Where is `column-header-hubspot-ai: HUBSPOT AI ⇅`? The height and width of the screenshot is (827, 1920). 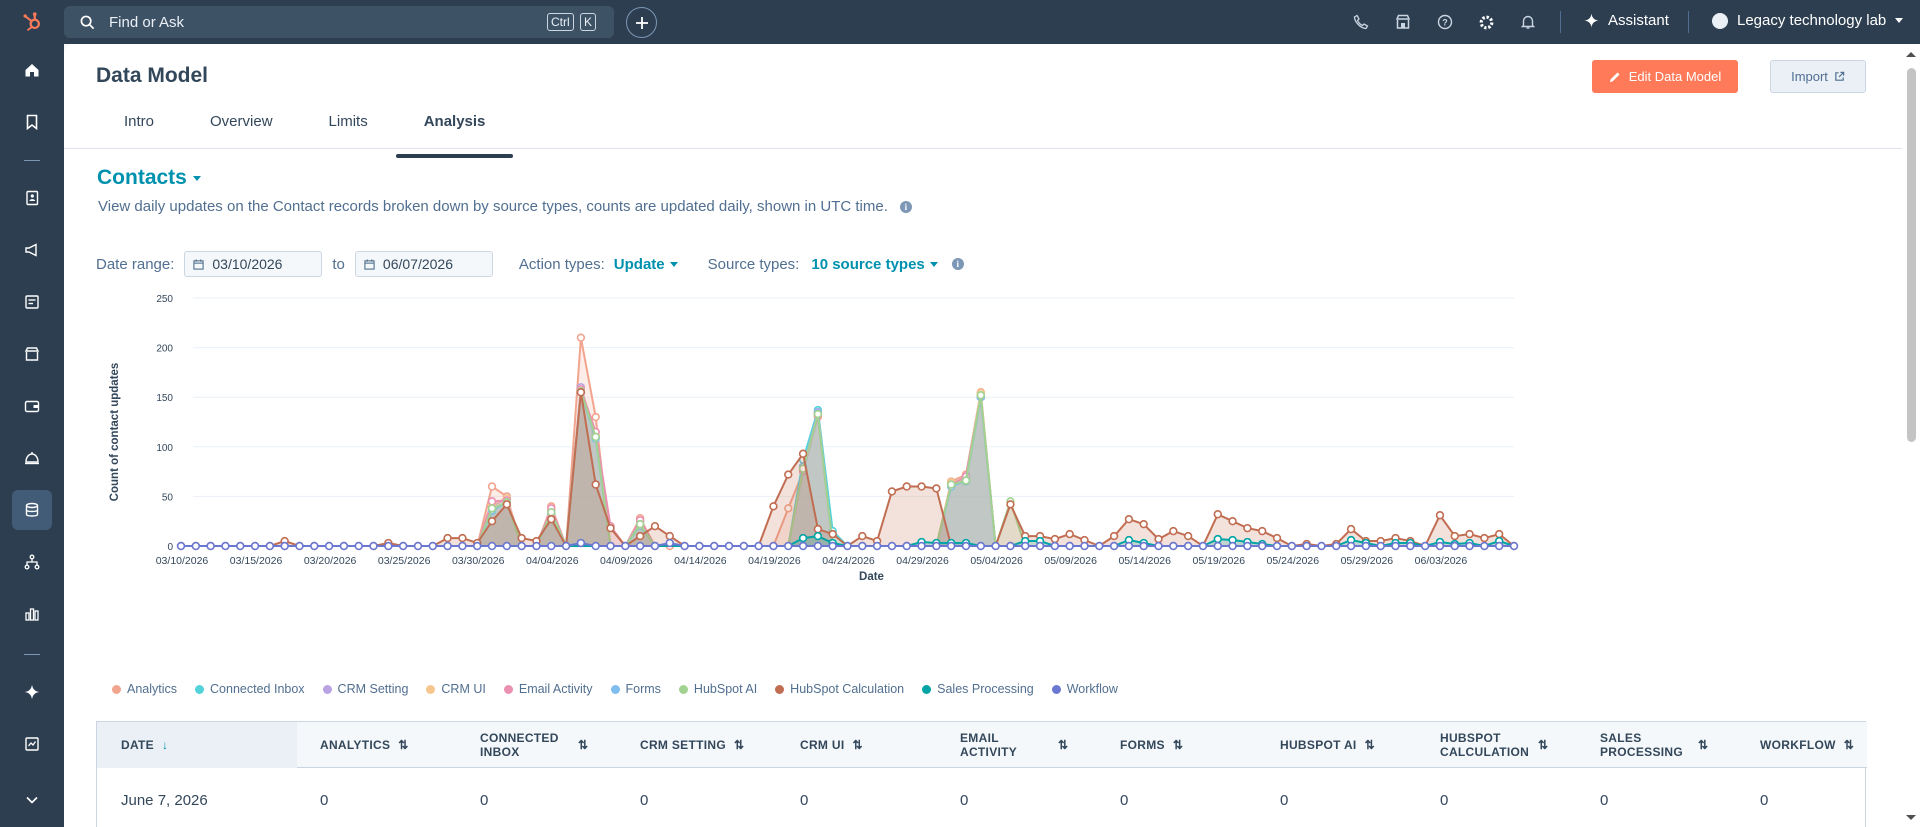 column-header-hubspot-ai: HUBSPOT AI ⇅ is located at coordinates (1355, 745).